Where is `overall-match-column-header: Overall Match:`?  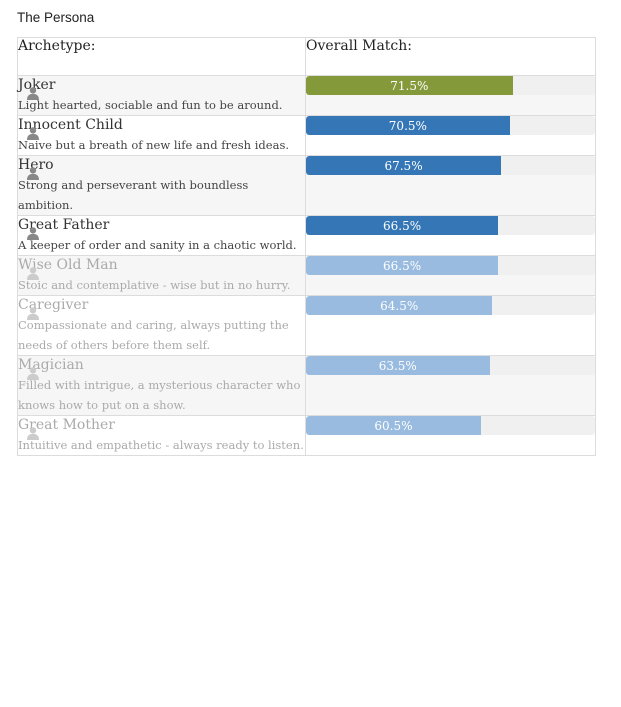 overall-match-column-header: Overall Match: is located at coordinates (450, 56).